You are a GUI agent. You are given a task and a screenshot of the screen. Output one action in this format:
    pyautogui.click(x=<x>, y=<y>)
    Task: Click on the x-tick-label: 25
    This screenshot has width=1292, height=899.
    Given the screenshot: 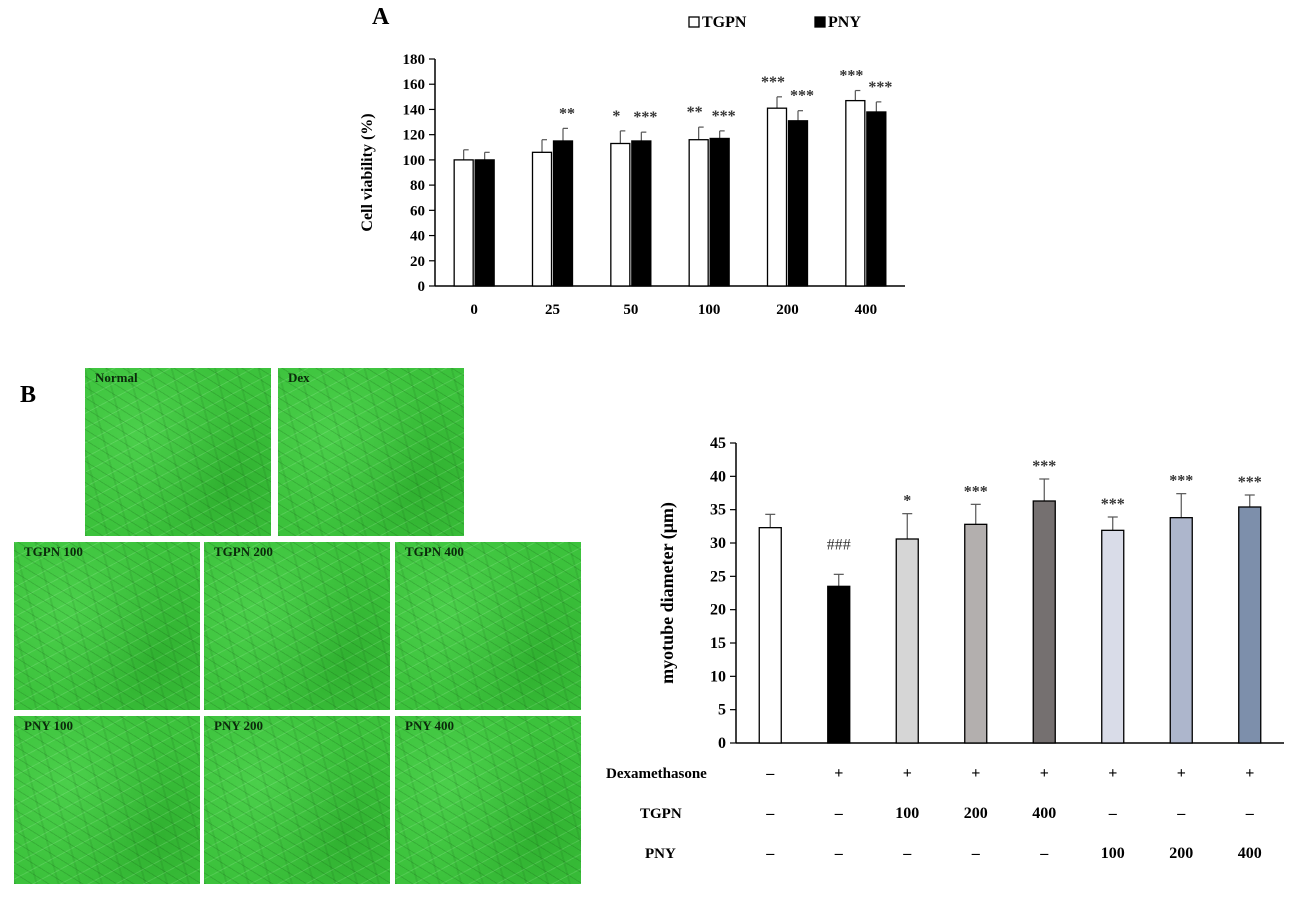 What is the action you would take?
    pyautogui.click(x=552, y=310)
    